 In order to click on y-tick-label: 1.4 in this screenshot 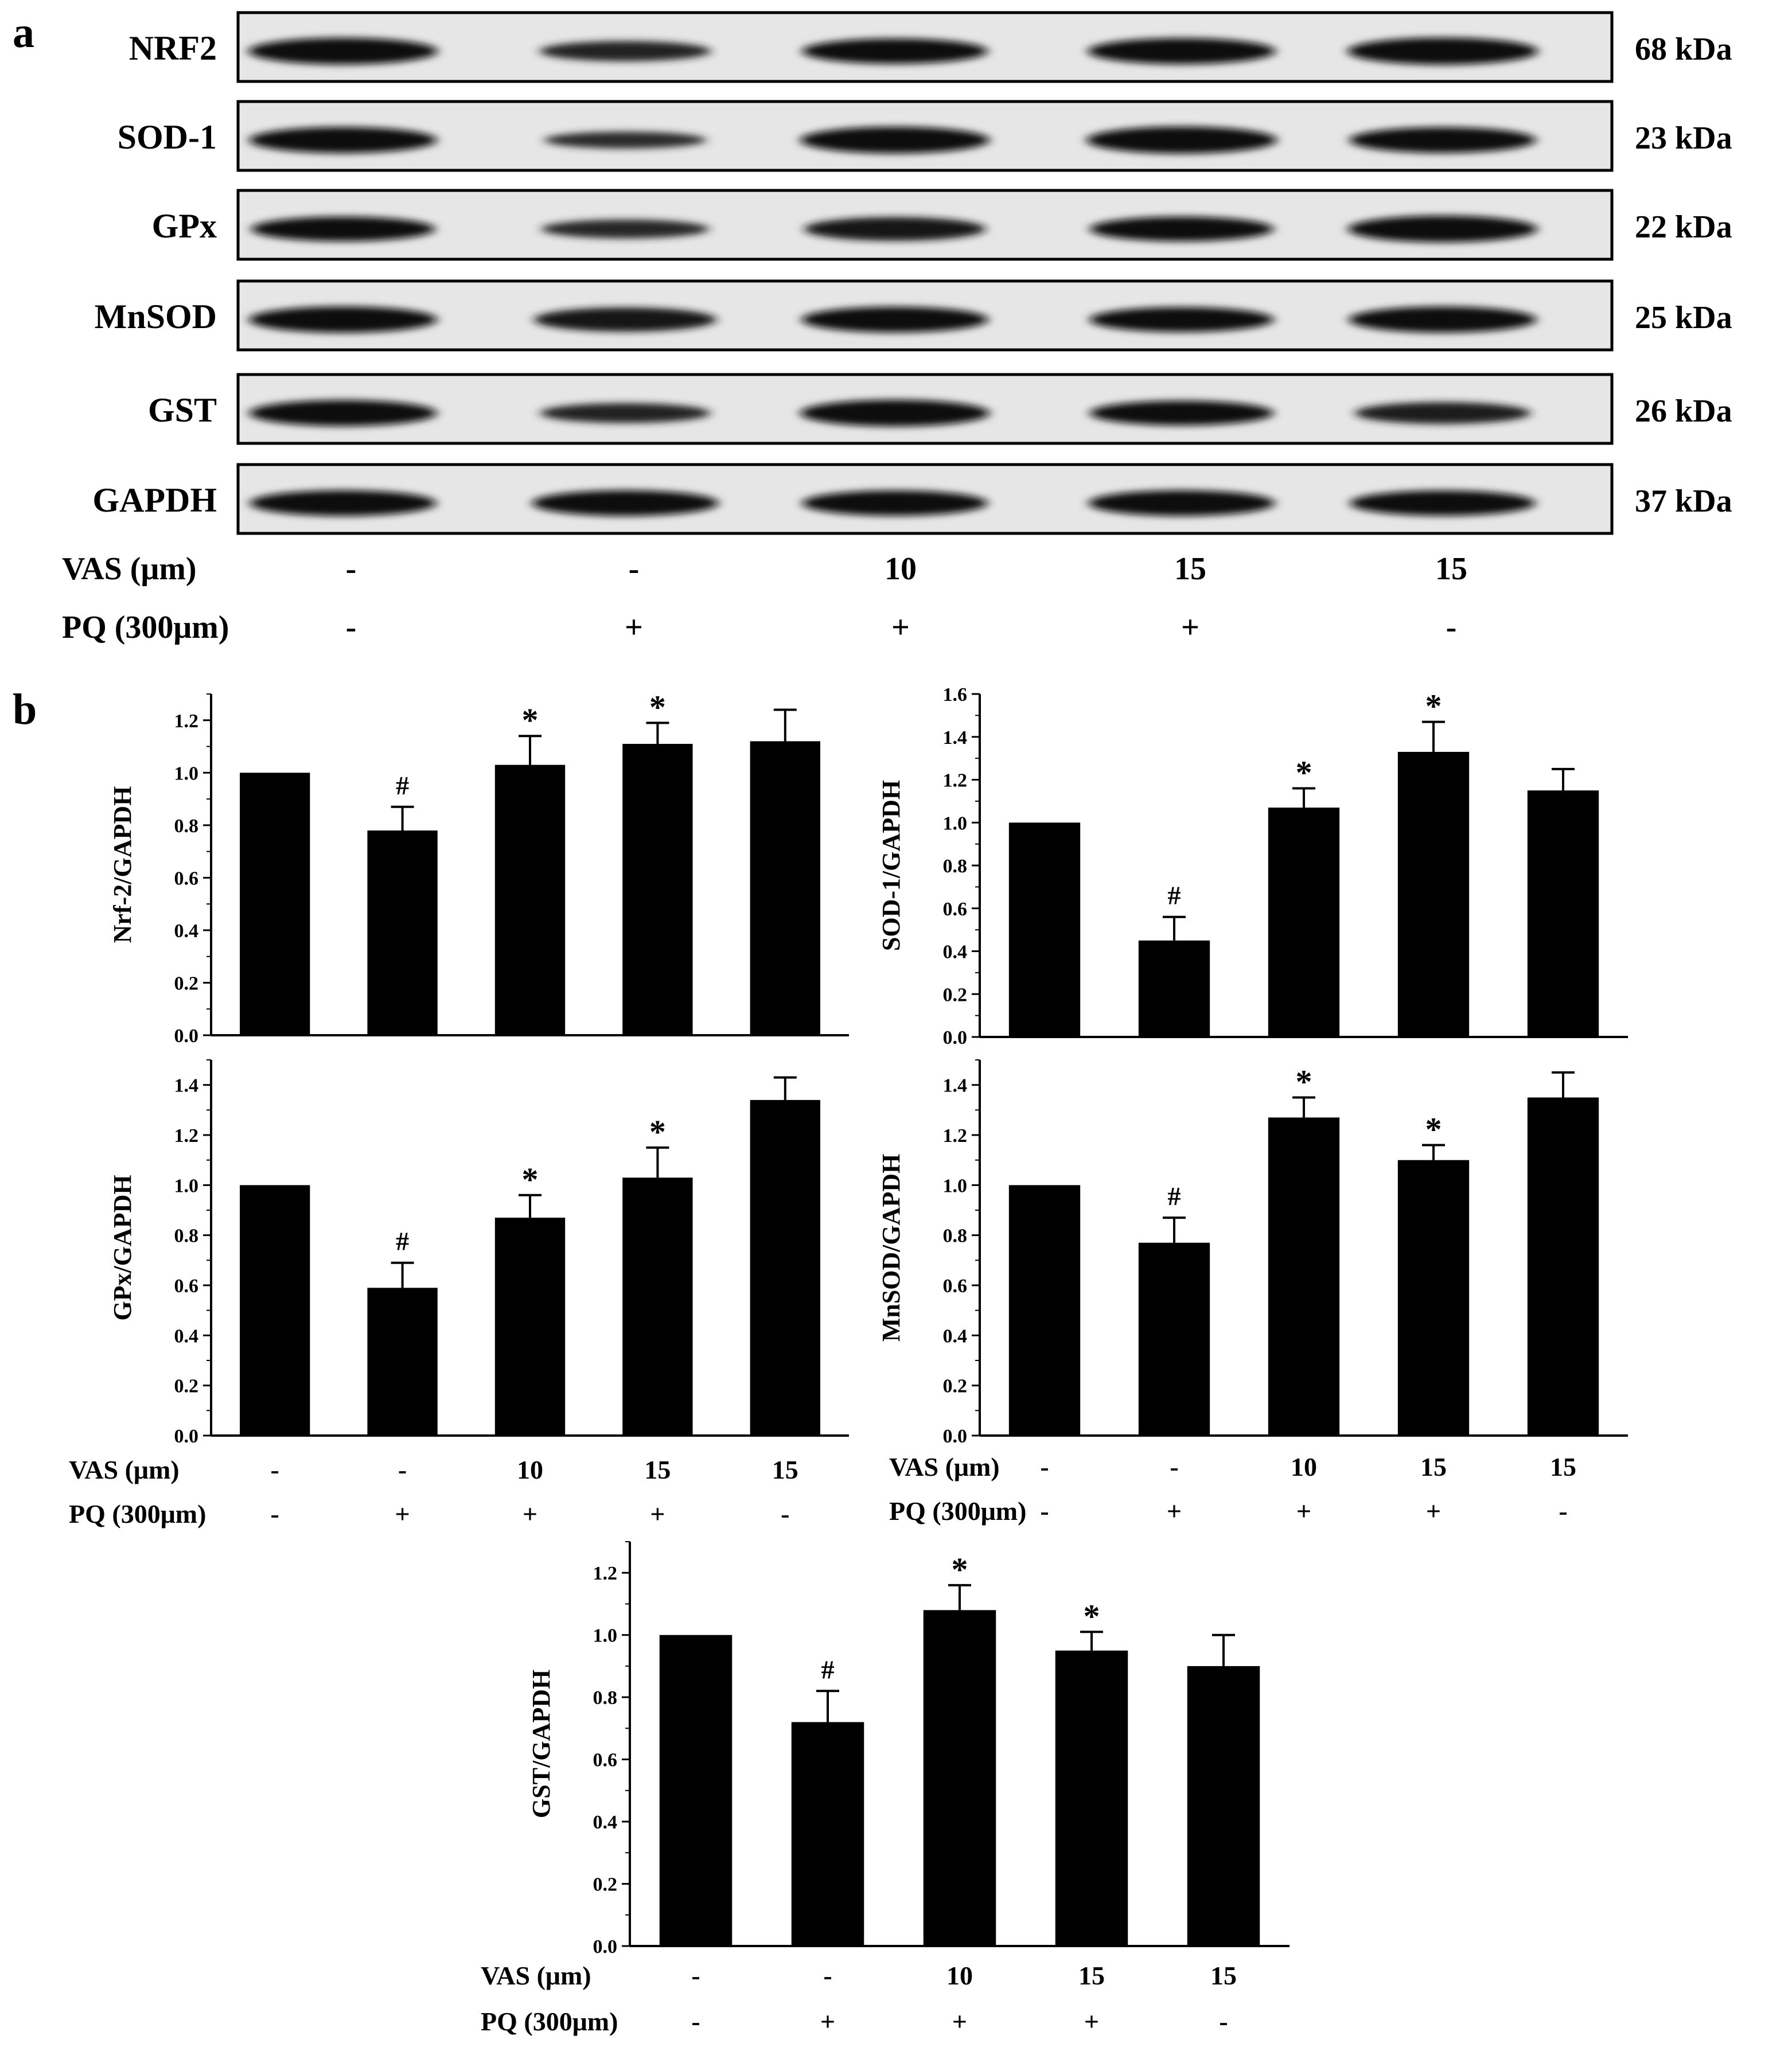, I will do `click(955, 1086)`.